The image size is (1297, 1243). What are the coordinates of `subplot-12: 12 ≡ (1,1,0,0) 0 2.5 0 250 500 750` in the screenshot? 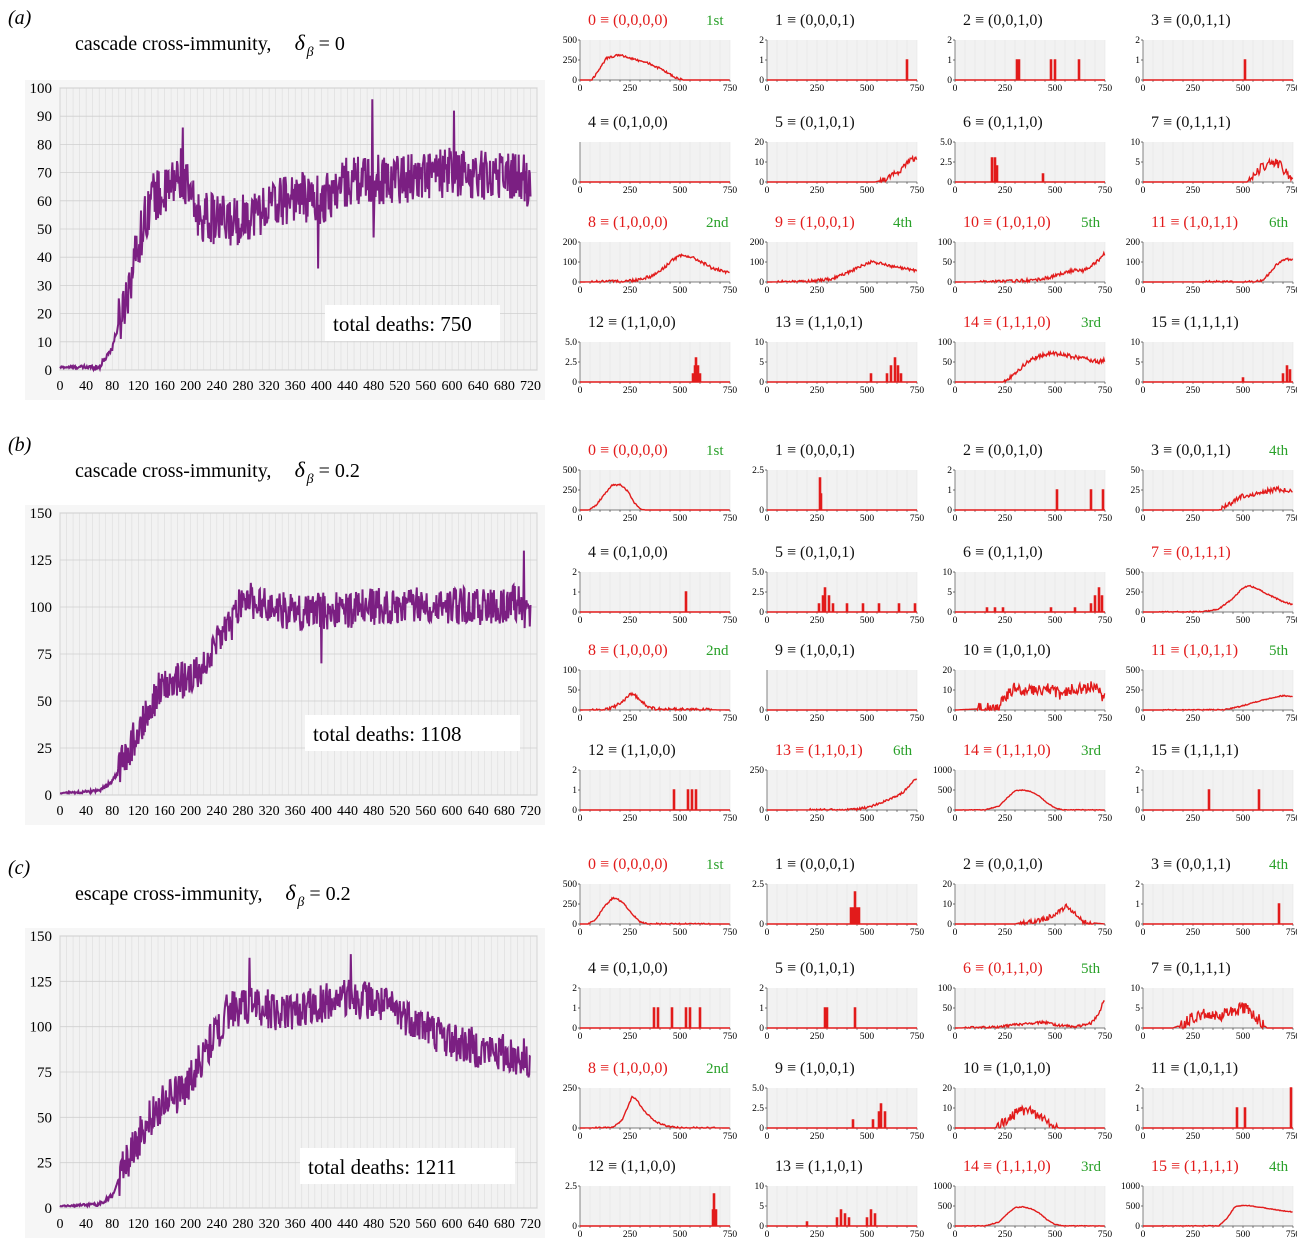 It's located at (651, 1199).